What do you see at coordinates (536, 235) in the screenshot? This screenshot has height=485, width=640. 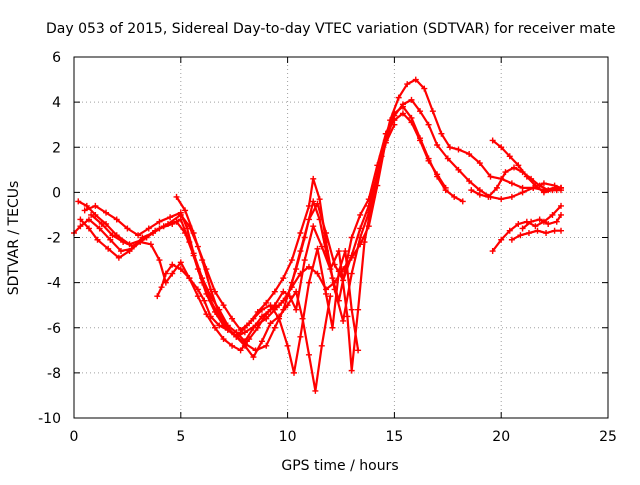 I see `data-series` at bounding box center [536, 235].